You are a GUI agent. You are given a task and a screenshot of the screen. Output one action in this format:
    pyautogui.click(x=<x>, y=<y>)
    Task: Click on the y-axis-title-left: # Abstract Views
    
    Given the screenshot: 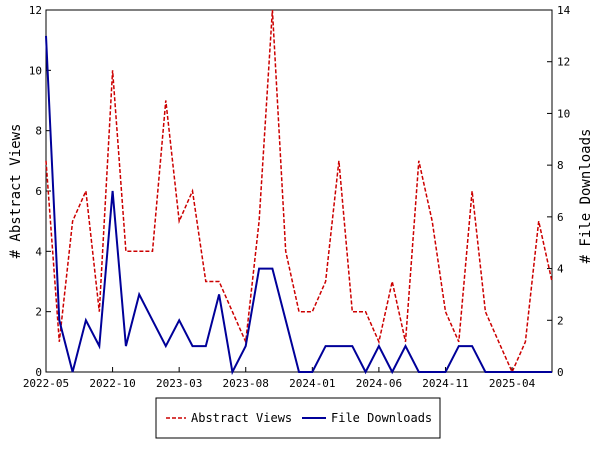 What is the action you would take?
    pyautogui.click(x=16, y=191)
    